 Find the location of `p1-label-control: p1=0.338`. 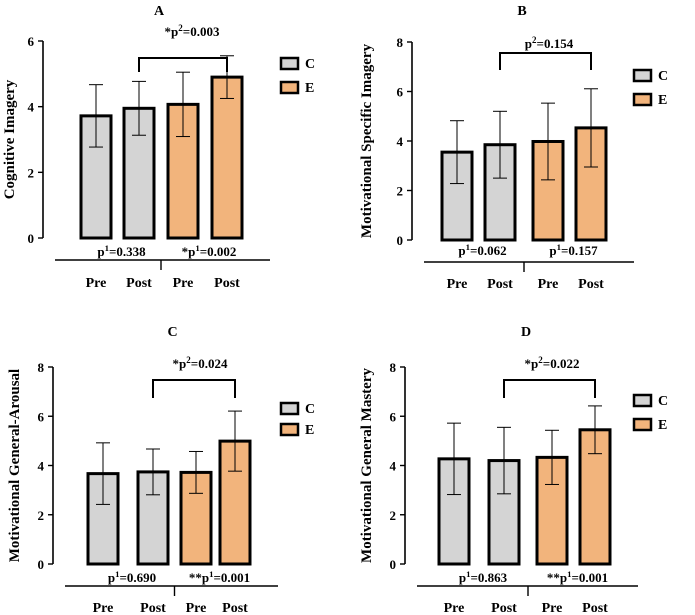

p1-label-control: p1=0.338 is located at coordinates (121, 251).